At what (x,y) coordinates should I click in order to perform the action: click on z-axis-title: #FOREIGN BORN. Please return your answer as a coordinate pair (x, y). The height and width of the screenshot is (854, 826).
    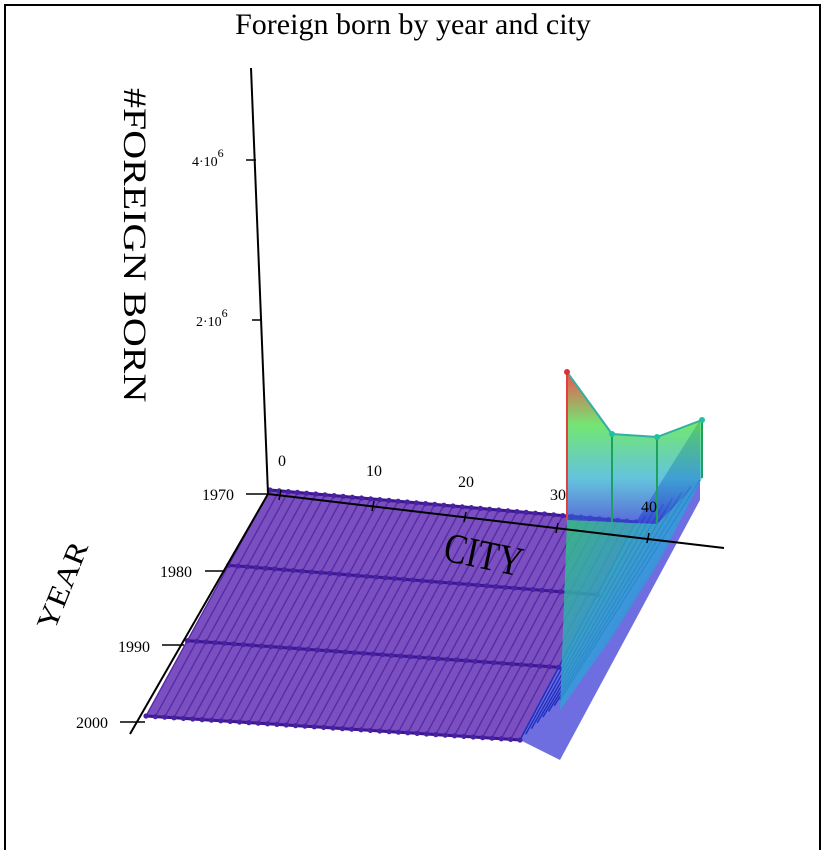
    Looking at the image, I should click on (135, 245).